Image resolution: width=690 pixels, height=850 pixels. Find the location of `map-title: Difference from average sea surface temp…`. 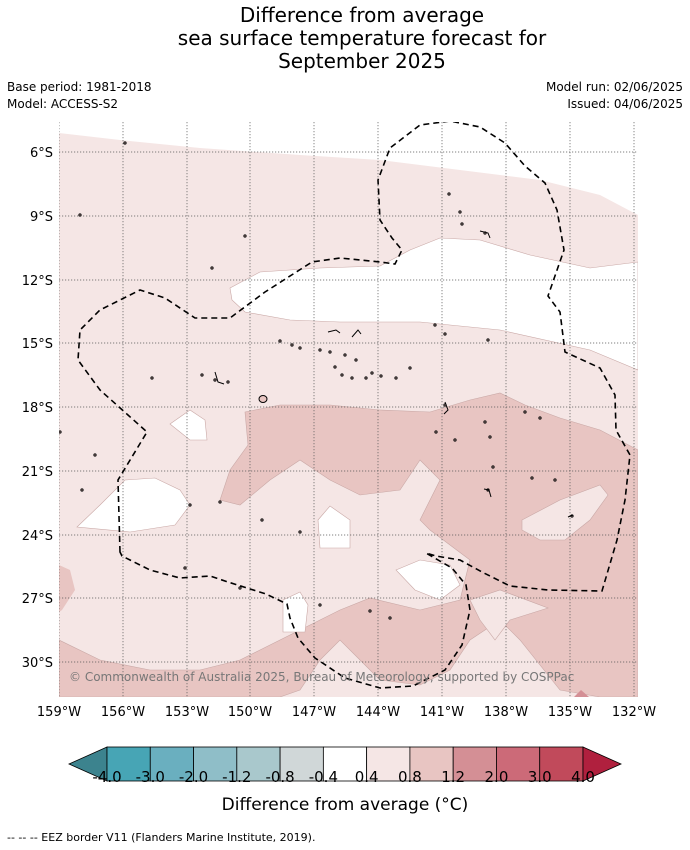

map-title: Difference from average sea surface temp… is located at coordinates (345, 38).